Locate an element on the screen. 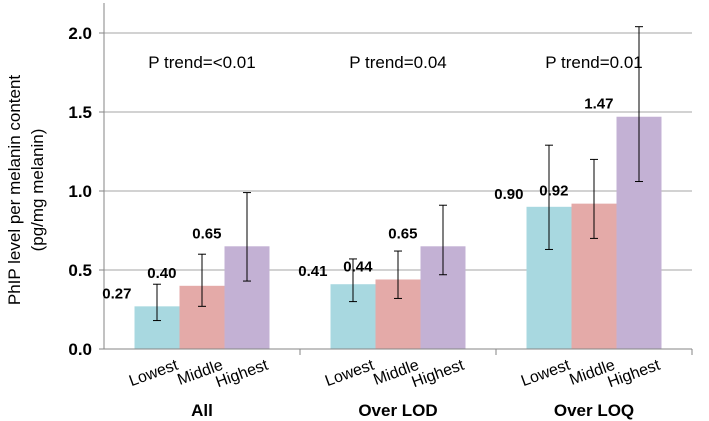  y-tick-label: 1.5 is located at coordinates (80, 112).